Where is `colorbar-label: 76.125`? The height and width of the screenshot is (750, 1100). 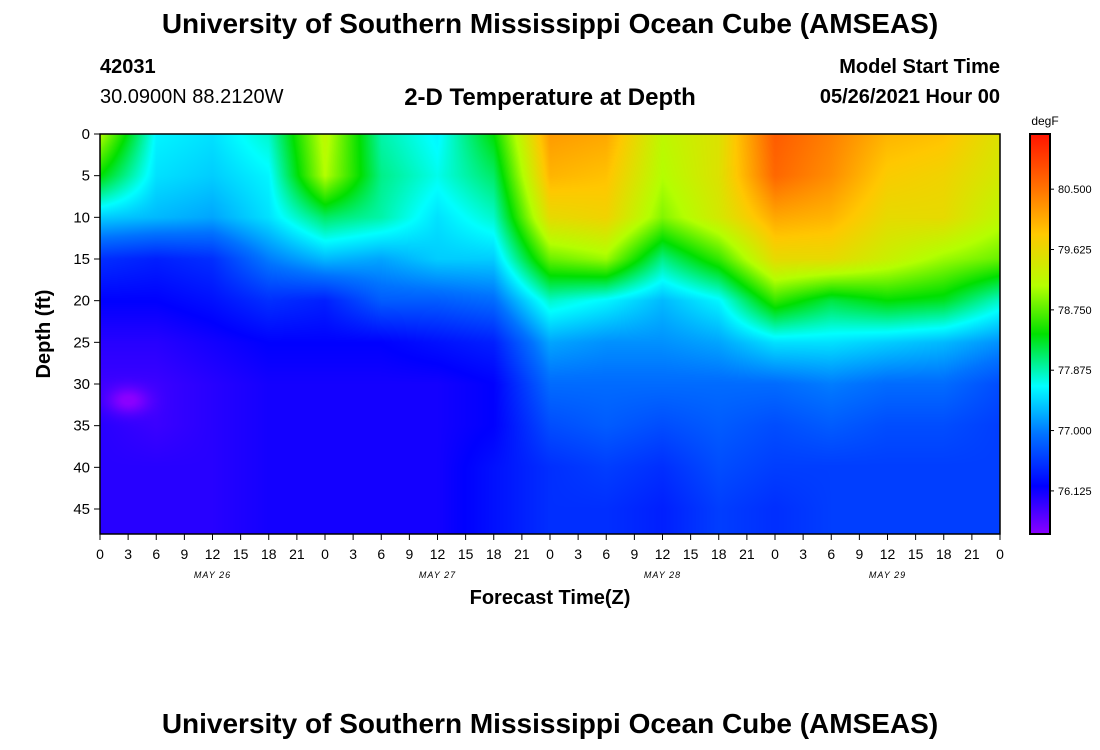
colorbar-label: 76.125 is located at coordinates (1075, 492).